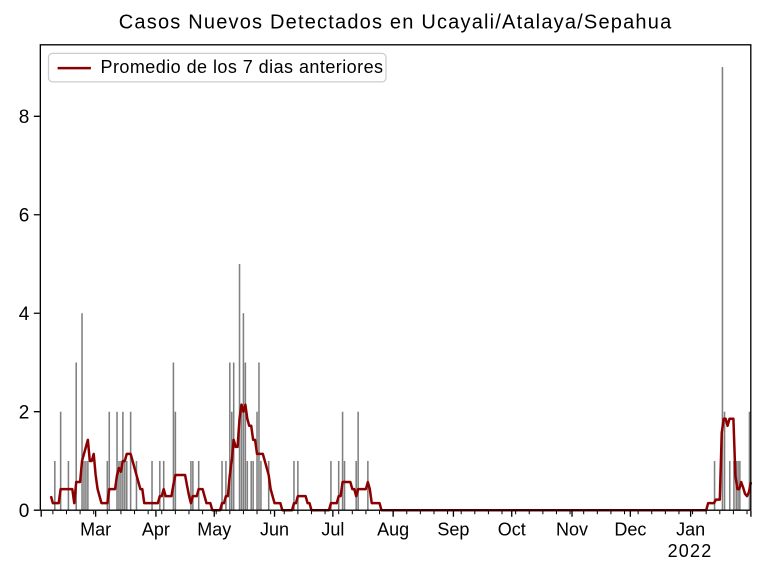 Image resolution: width=768 pixels, height=581 pixels. What do you see at coordinates (690, 530) in the screenshot?
I see `svg-text: Jan` at bounding box center [690, 530].